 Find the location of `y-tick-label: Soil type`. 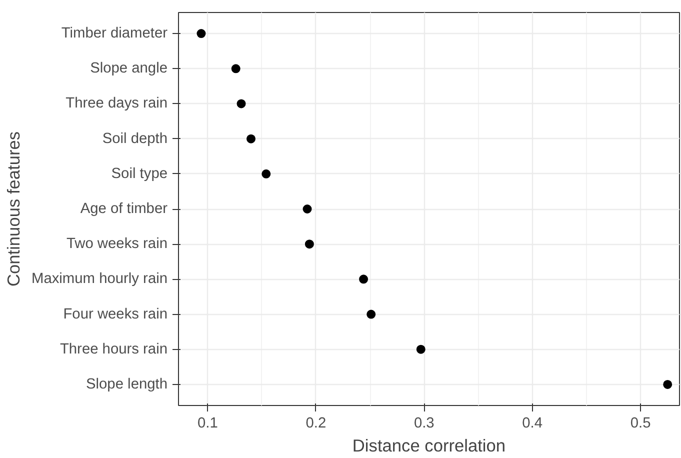

y-tick-label: Soil type is located at coordinates (139, 174).